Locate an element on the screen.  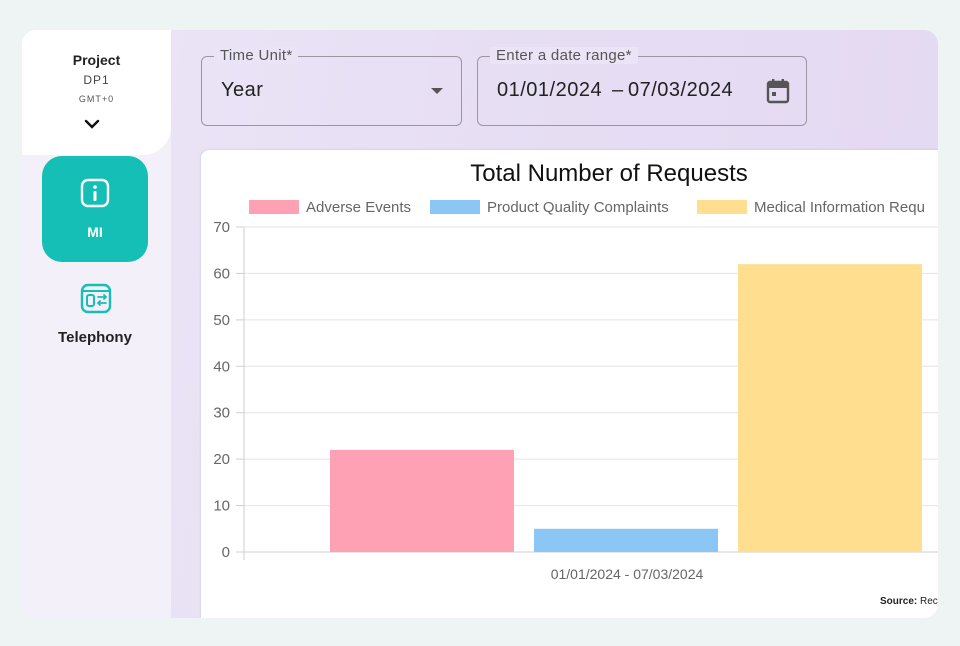
calendar-icon is located at coordinates (778, 91).